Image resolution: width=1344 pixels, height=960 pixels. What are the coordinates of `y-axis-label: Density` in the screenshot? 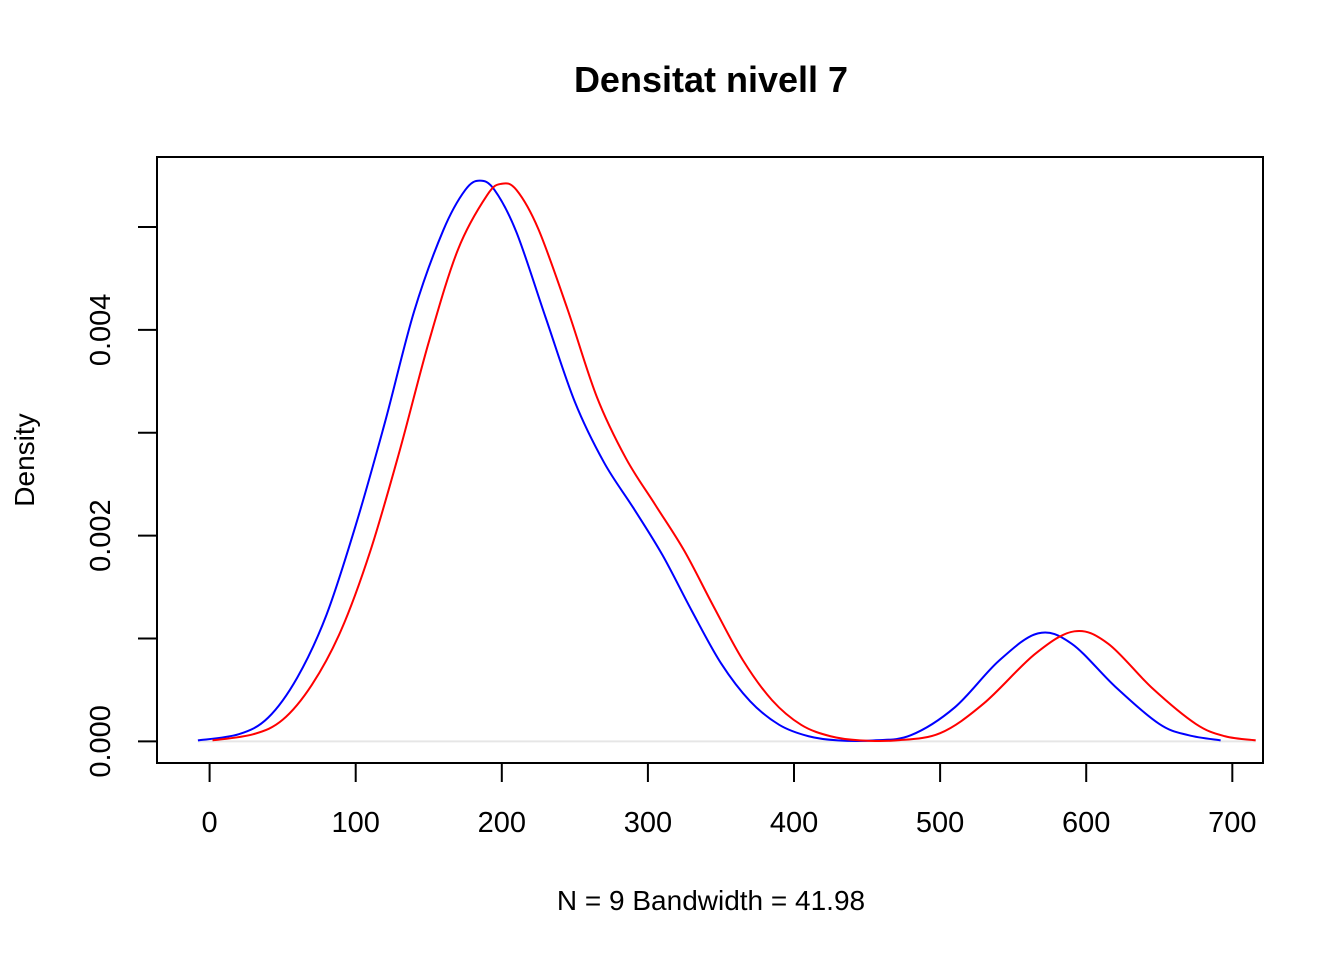 It's located at (24, 459).